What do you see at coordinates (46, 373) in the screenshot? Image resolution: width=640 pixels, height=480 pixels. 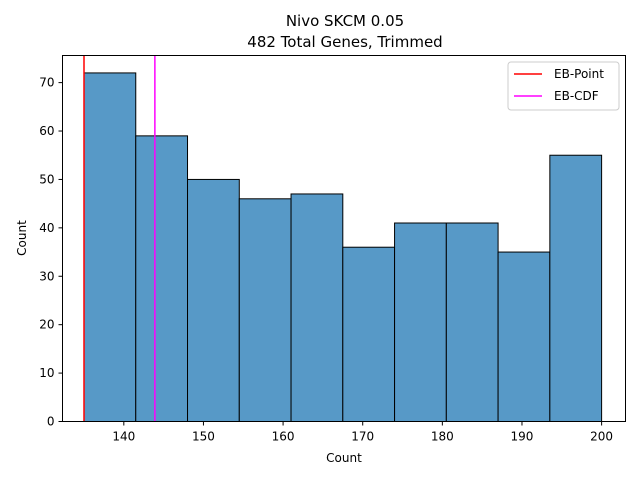 I see `y-tick-label: 10` at bounding box center [46, 373].